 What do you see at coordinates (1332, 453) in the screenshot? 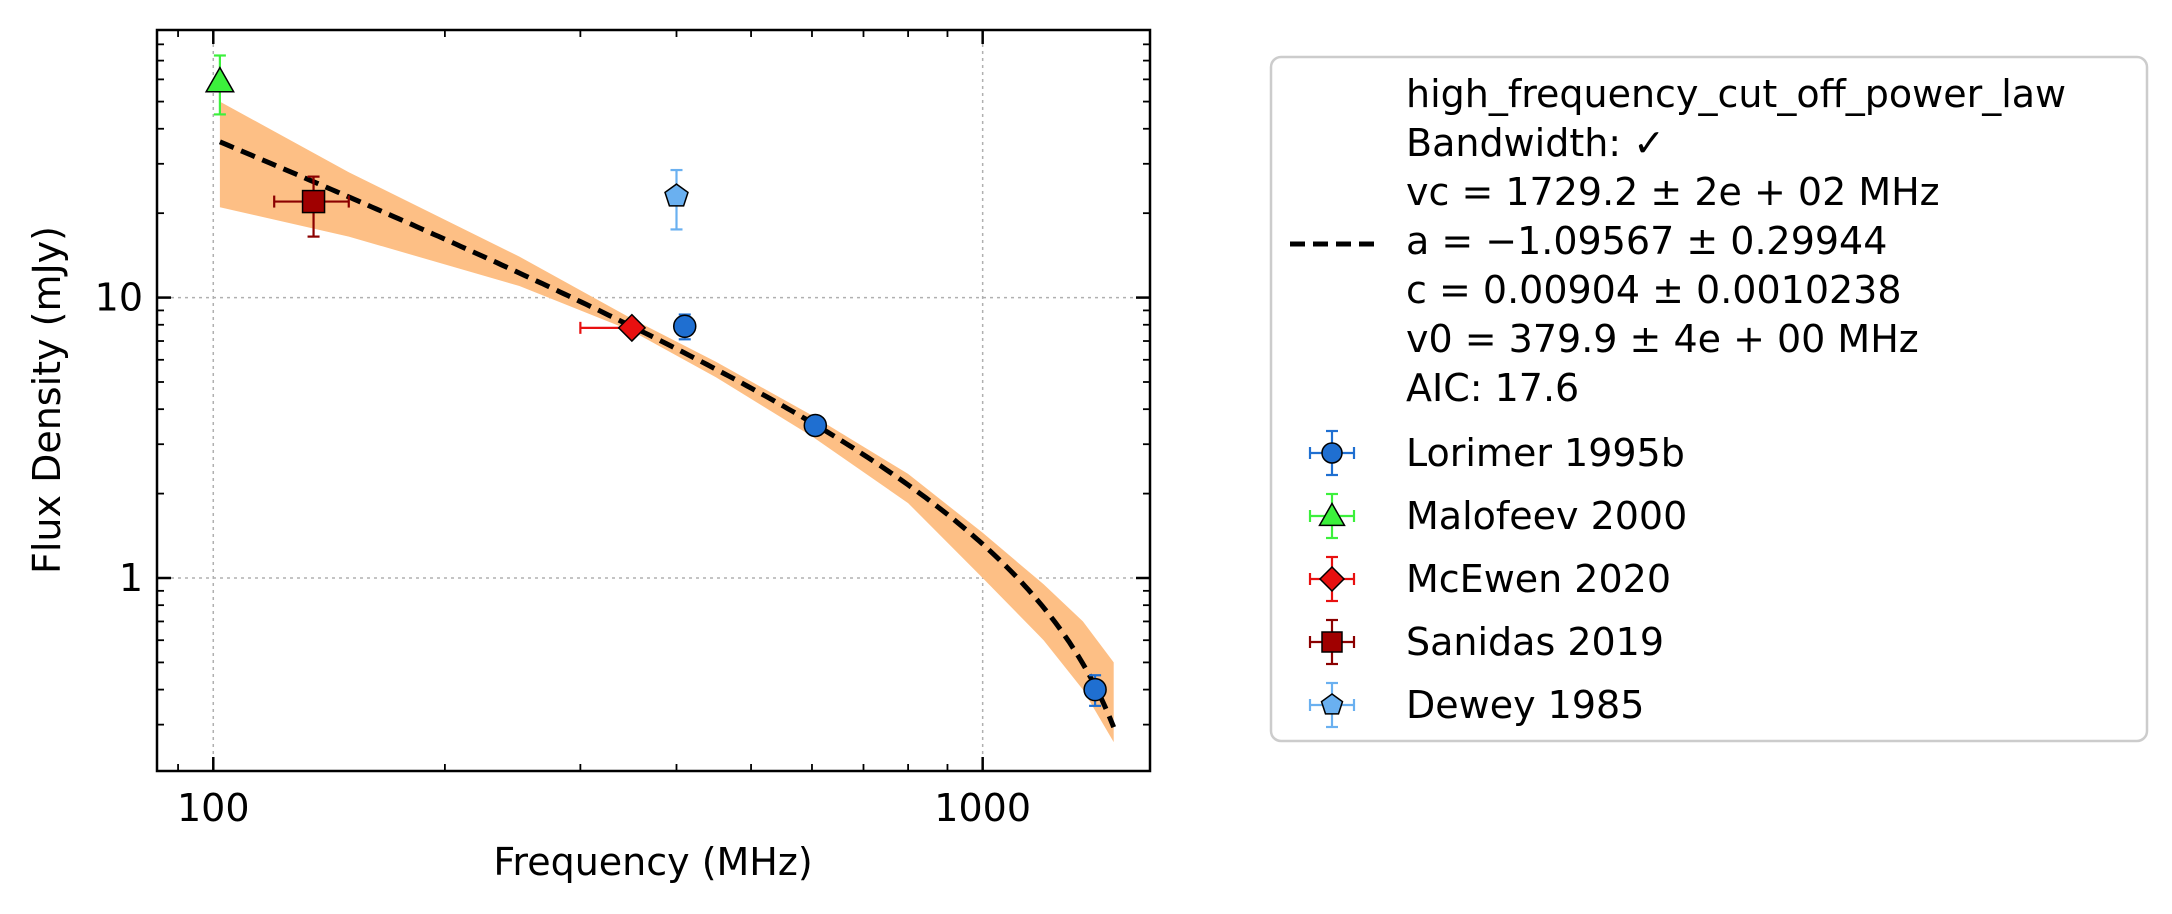
I see `legend-marker-lorimer-1995b` at bounding box center [1332, 453].